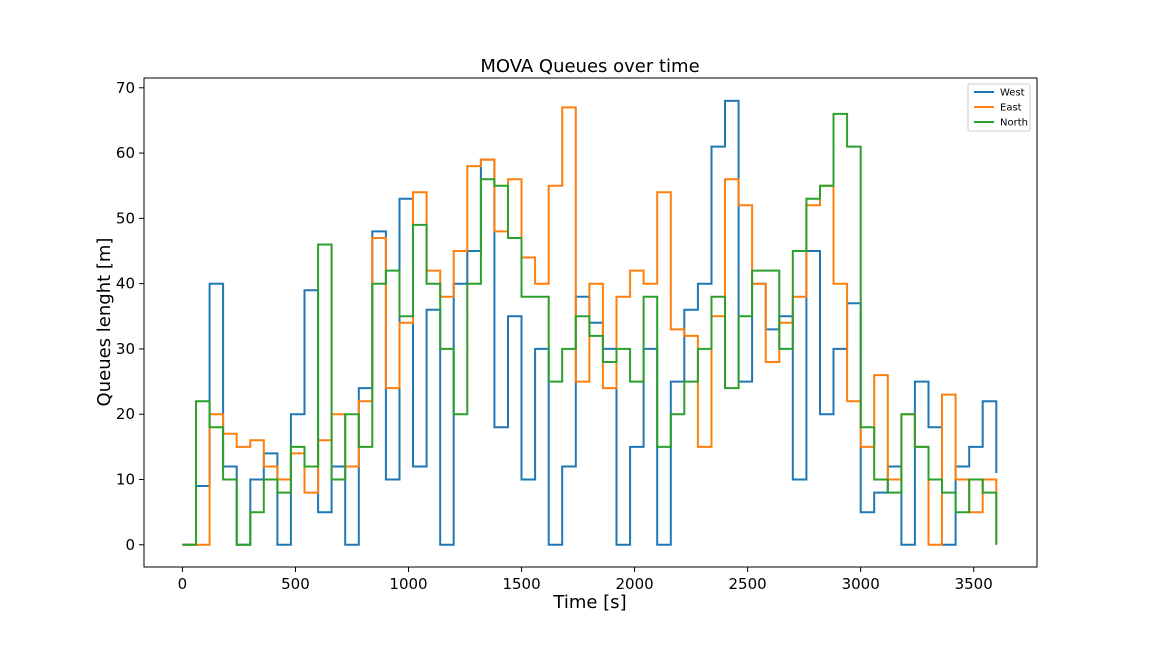  Describe the element at coordinates (125, 414) in the screenshot. I see `y-tick-label: 20` at that location.